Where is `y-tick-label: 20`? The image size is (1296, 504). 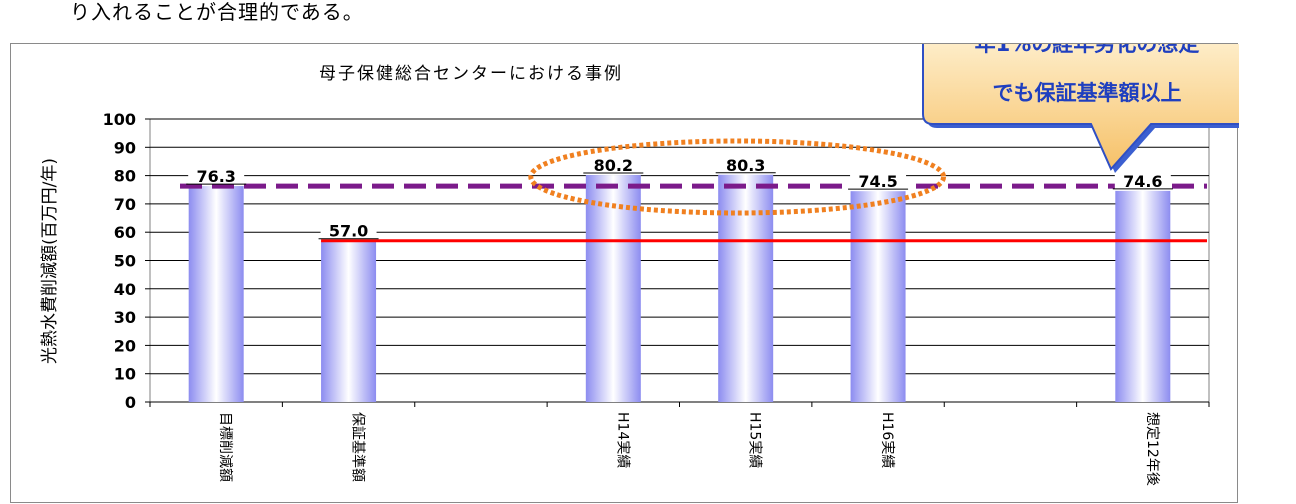 y-tick-label: 20 is located at coordinates (125, 345).